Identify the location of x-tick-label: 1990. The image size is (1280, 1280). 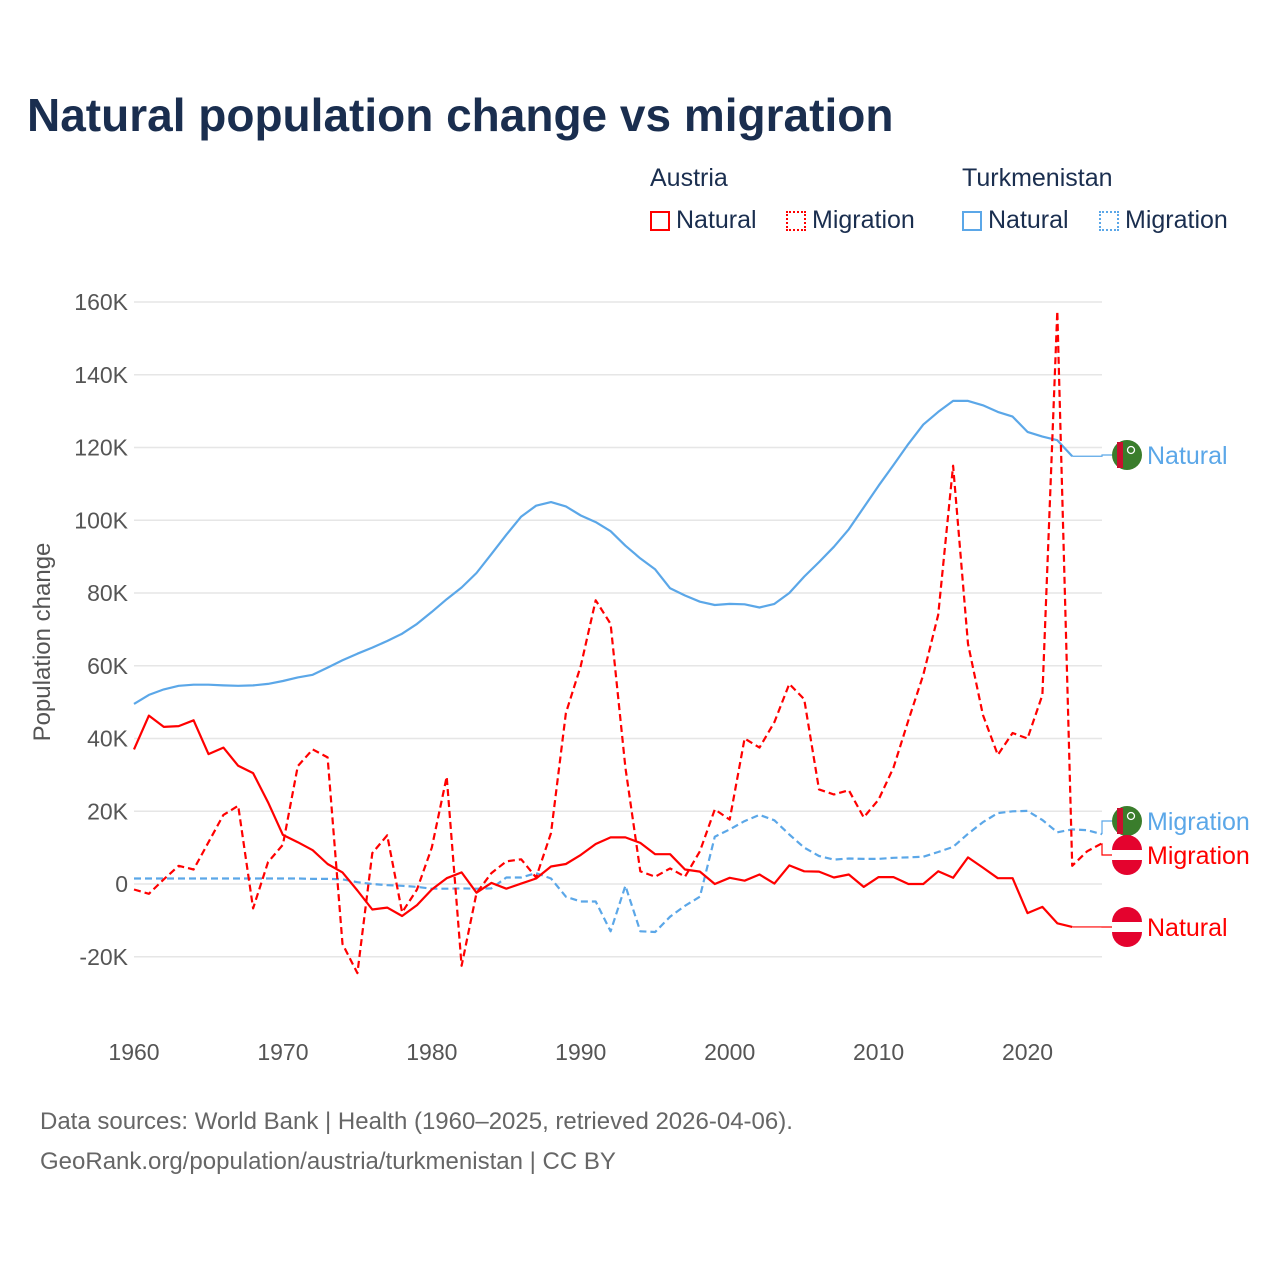
(580, 1052).